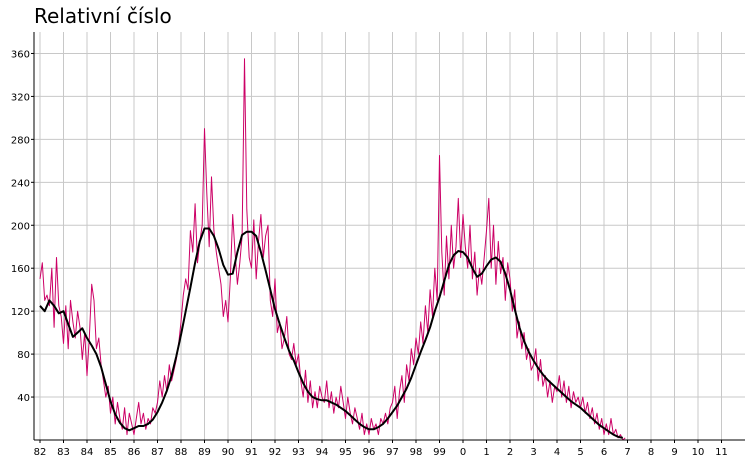 The image size is (745, 470). What do you see at coordinates (204, 452) in the screenshot?
I see `x-tick-label: 89` at bounding box center [204, 452].